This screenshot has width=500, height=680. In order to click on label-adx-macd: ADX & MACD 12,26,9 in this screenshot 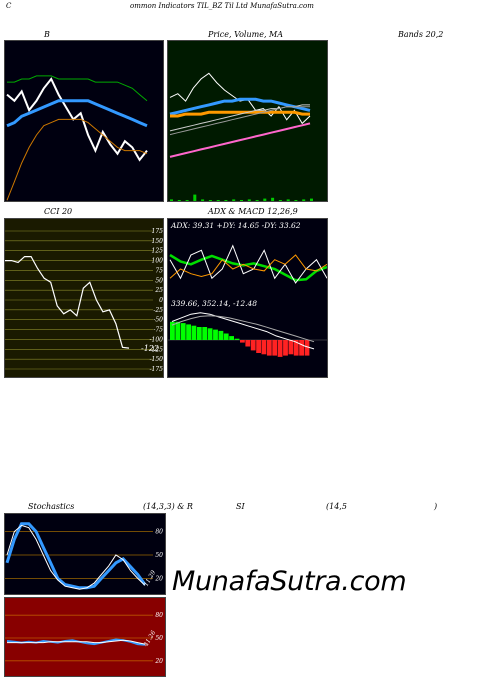, I will do `click(253, 211)`.